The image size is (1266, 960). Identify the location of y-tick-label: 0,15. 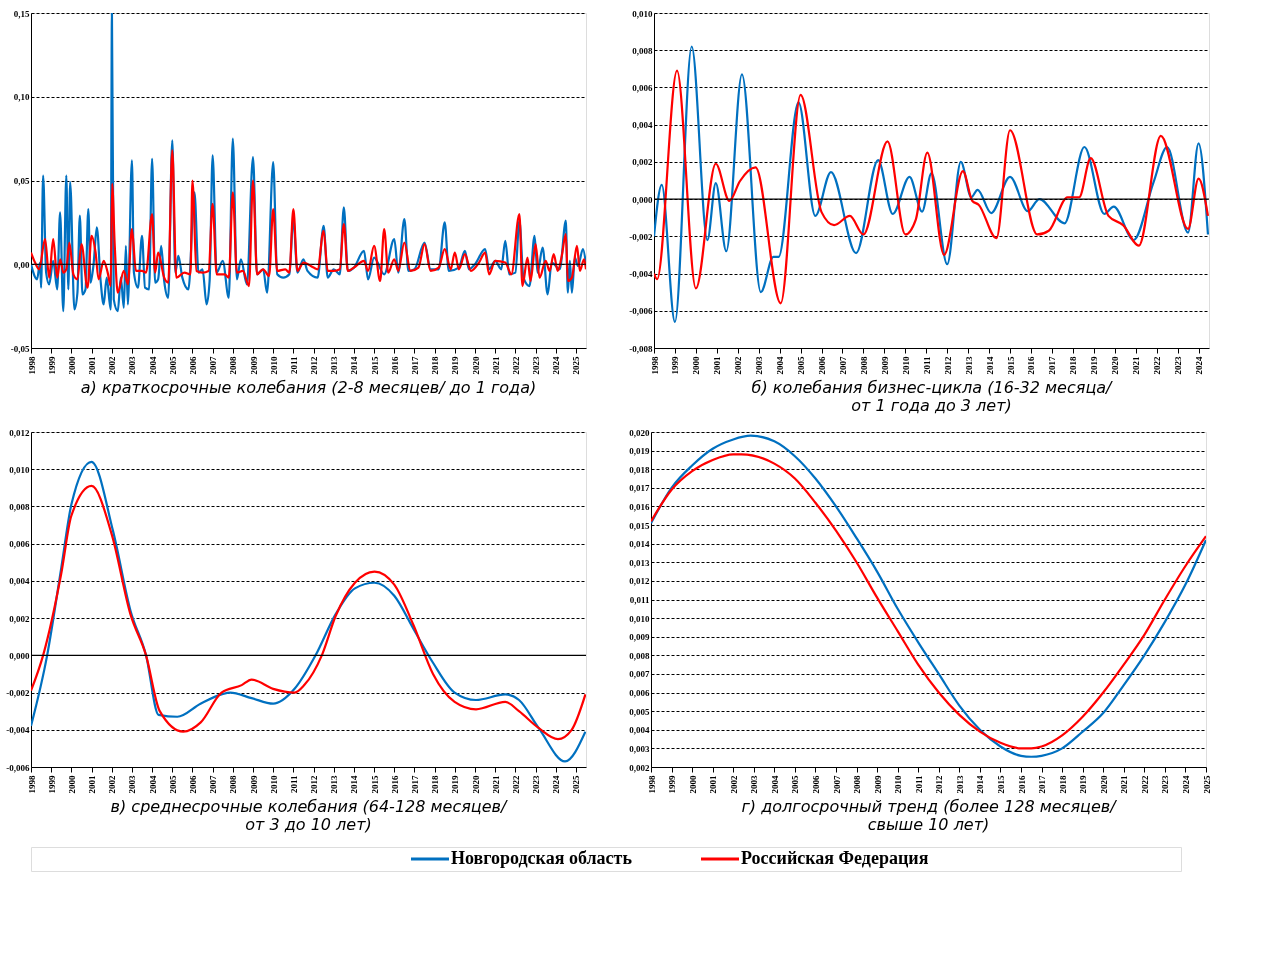
(21, 13).